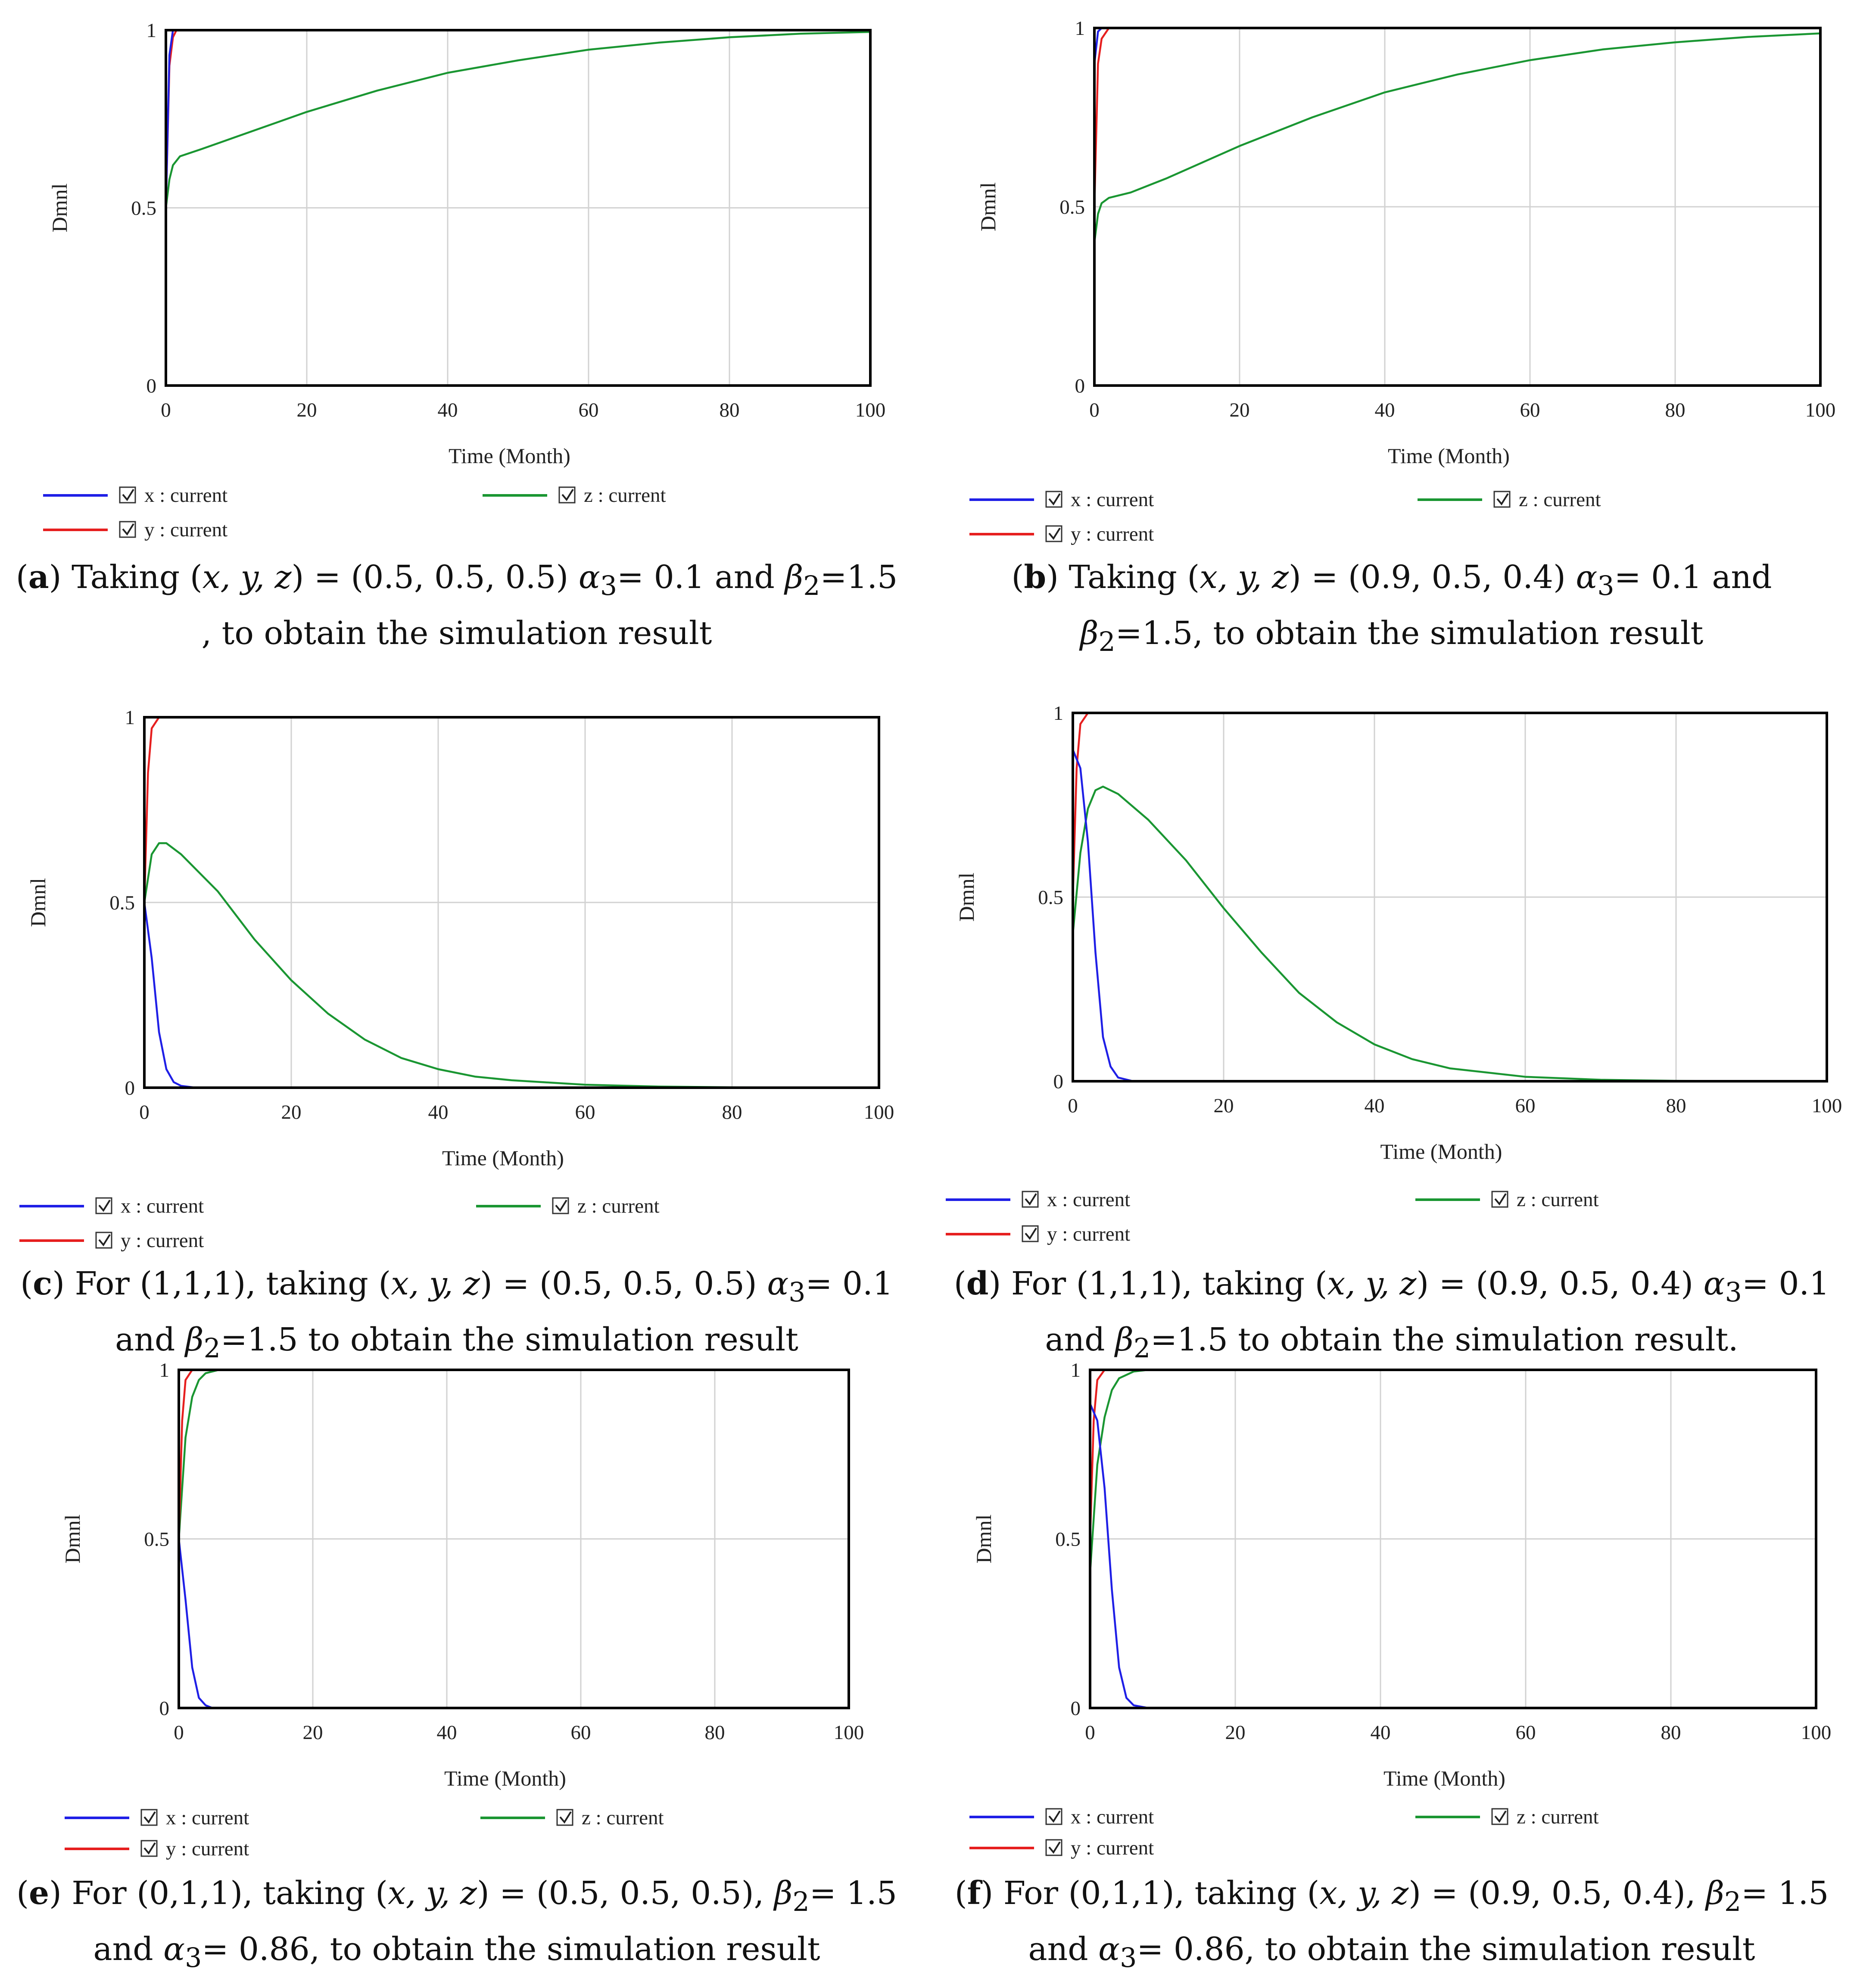 The image size is (1857, 1988). Describe the element at coordinates (38, 577) in the screenshot. I see `caption-part: a` at that location.